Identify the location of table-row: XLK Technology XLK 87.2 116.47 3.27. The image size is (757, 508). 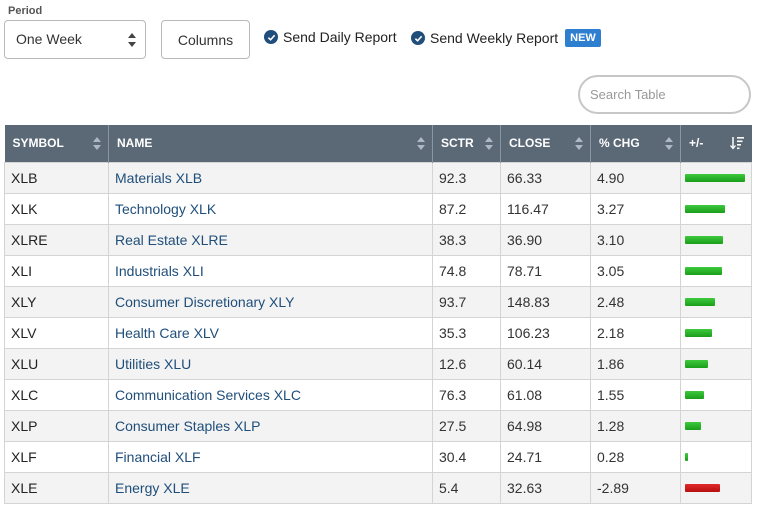
(378, 208).